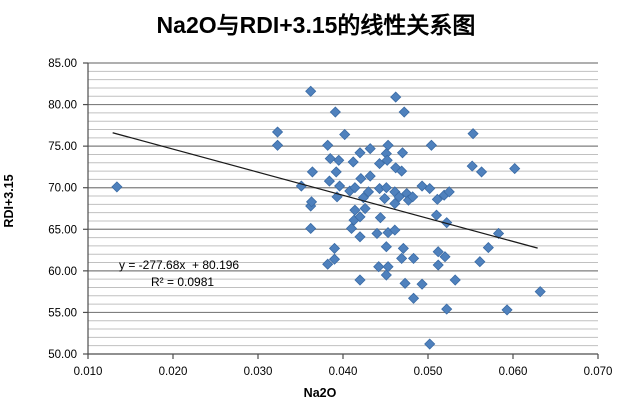 This screenshot has height=420, width=632. Describe the element at coordinates (183, 282) in the screenshot. I see `trendline-r2-label: R² = 0.0981` at that location.